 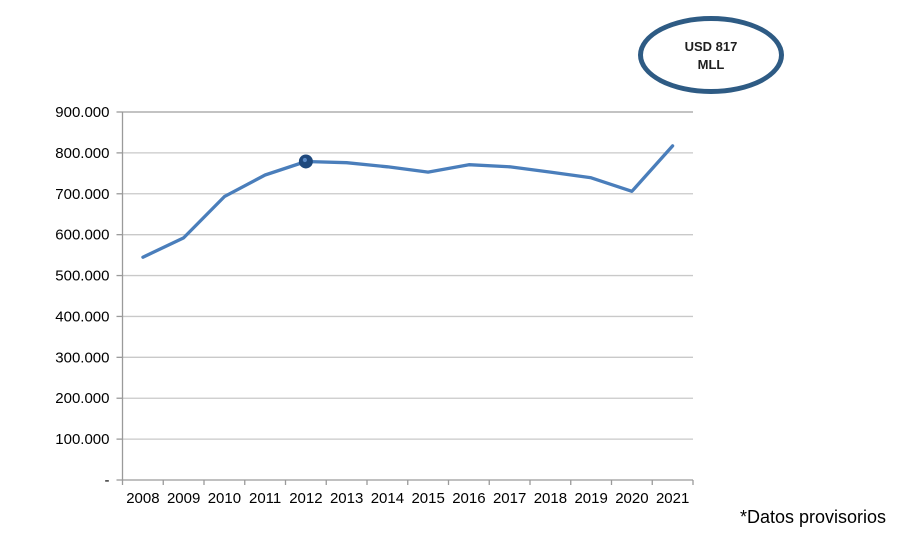 I want to click on callout-line2: MLL, so click(x=711, y=64).